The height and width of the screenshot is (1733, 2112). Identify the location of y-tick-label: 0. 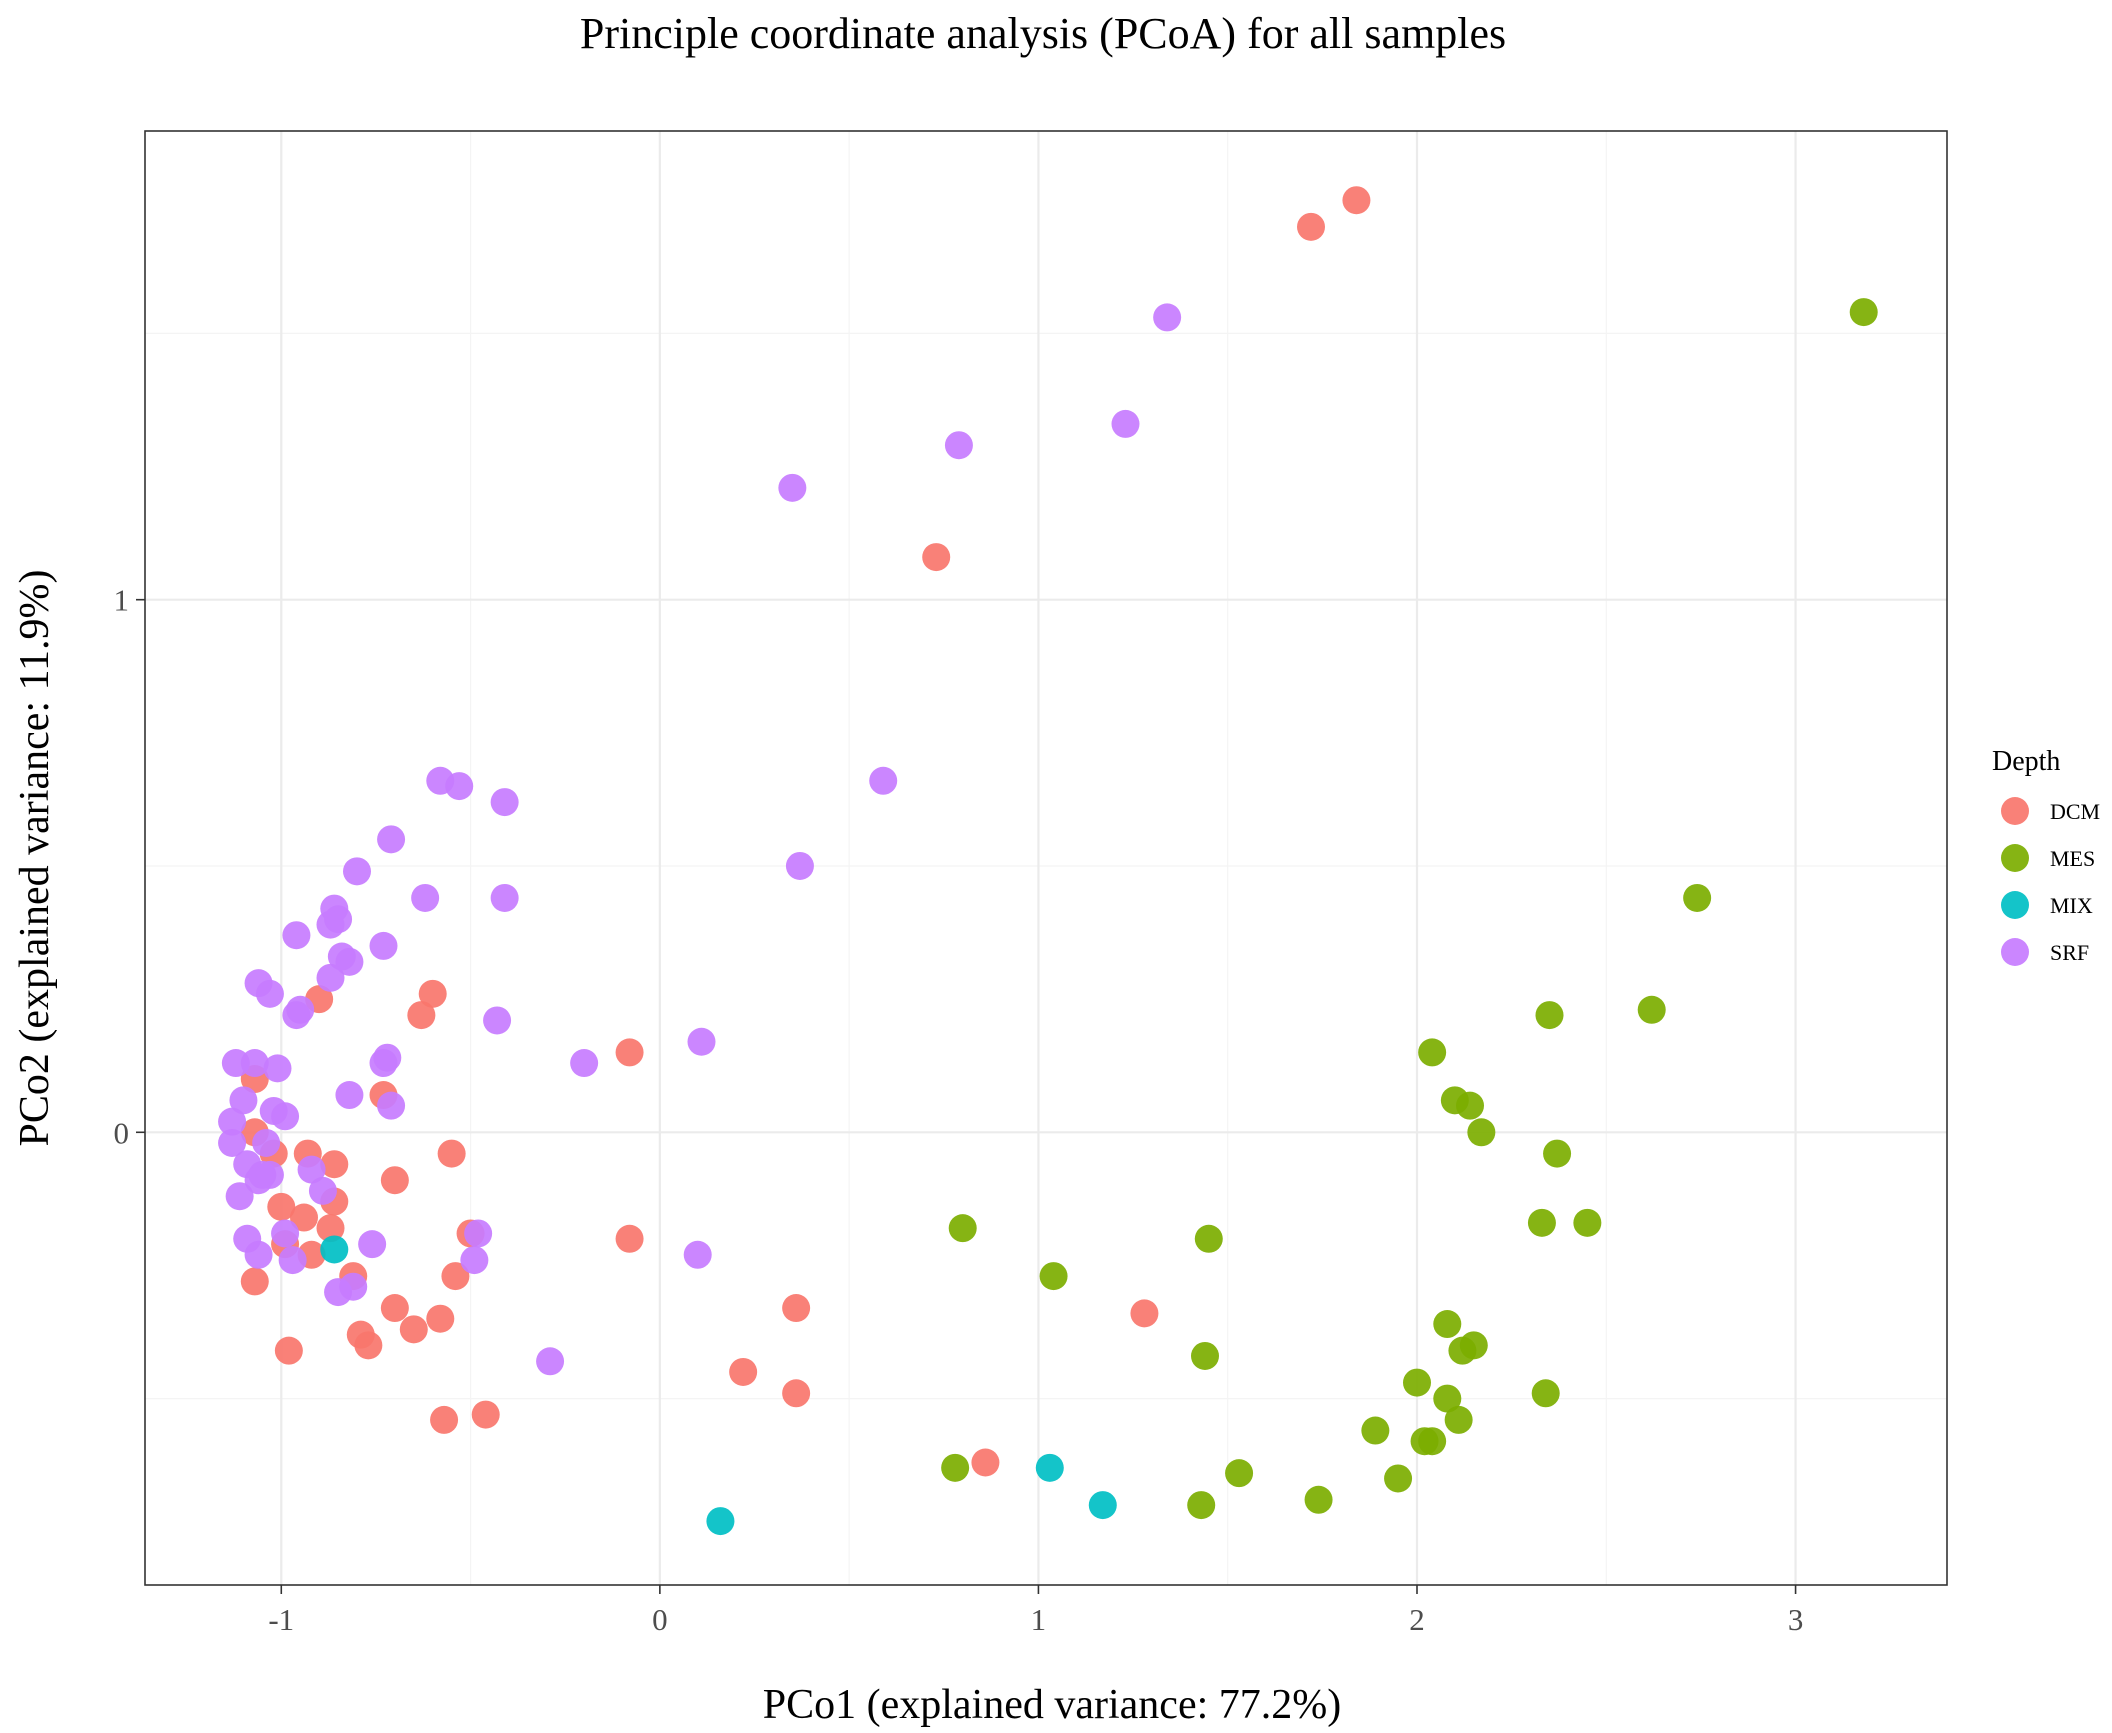
(122, 1132).